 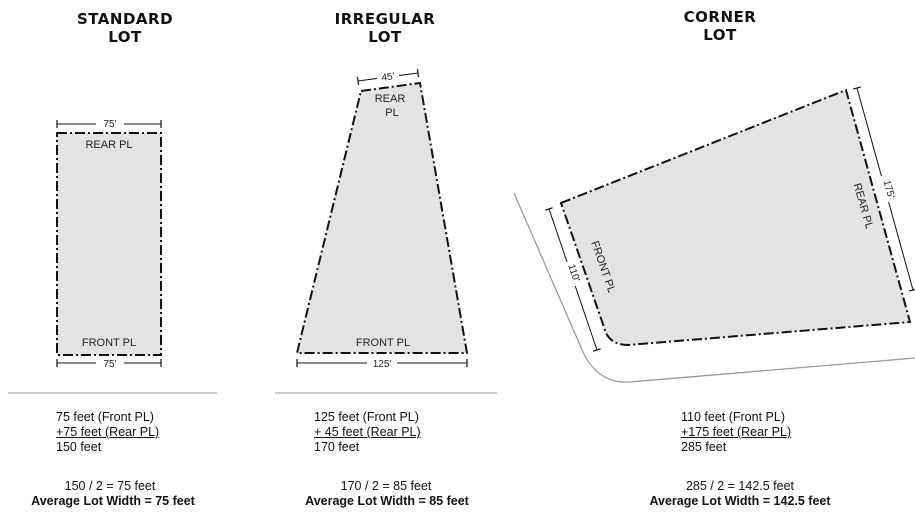 What do you see at coordinates (125, 28) in the screenshot?
I see `standard-lot-title: STANDARD LOT` at bounding box center [125, 28].